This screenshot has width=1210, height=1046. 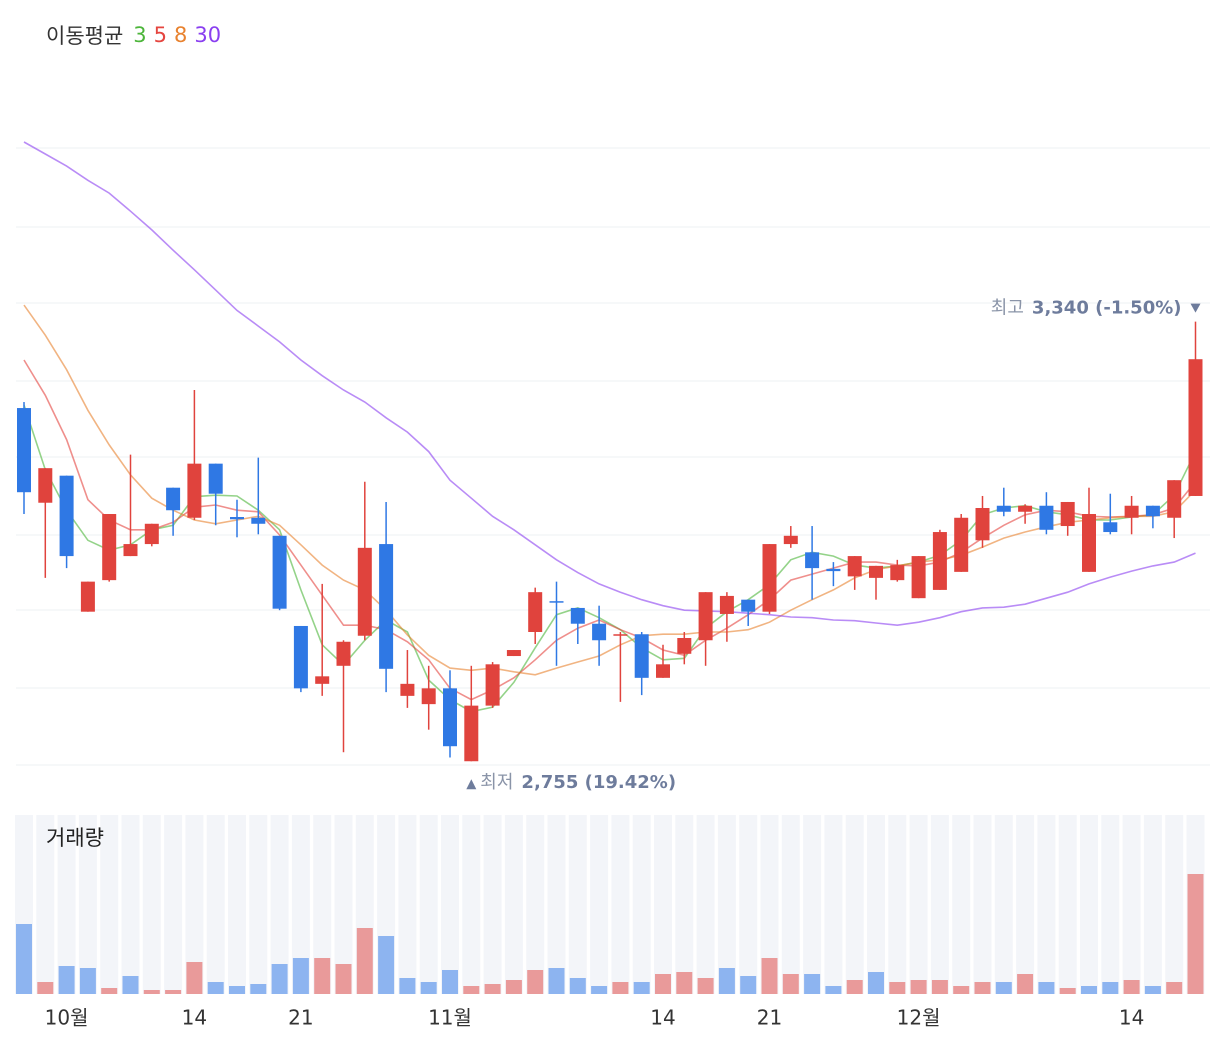 What do you see at coordinates (919, 1018) in the screenshot?
I see `x-tick-label: 12월` at bounding box center [919, 1018].